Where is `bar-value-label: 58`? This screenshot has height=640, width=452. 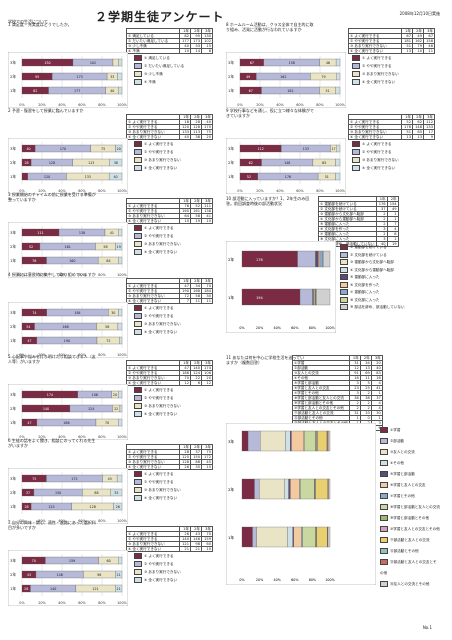 bar-value-label: 58 is located at coordinates (105, 247).